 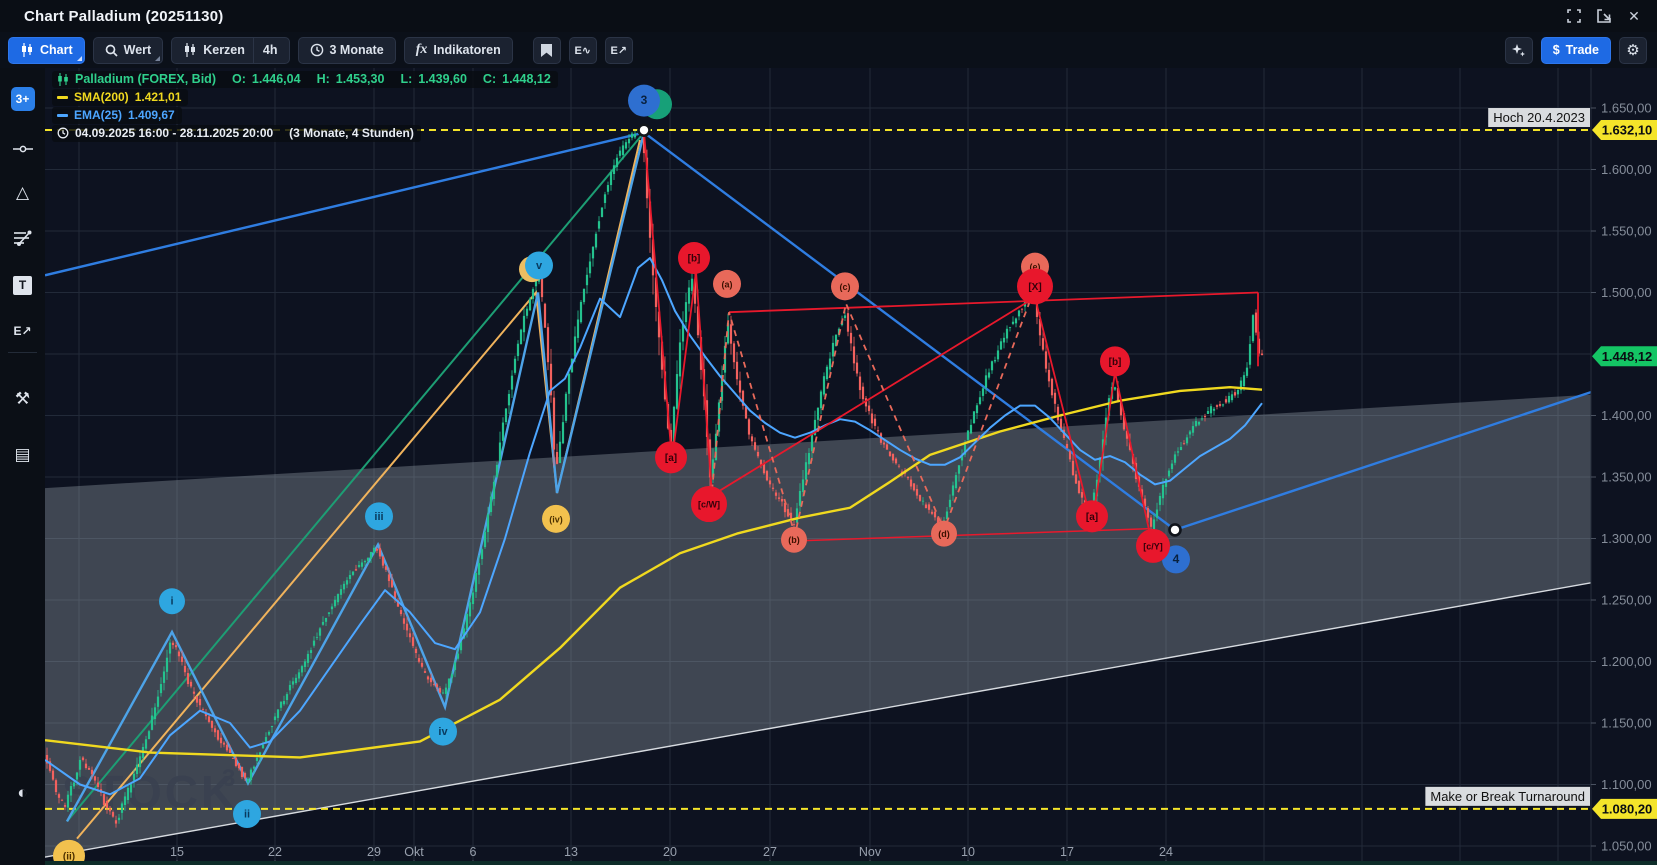 What do you see at coordinates (618, 50) in the screenshot?
I see `elliott-trend-button: E↗` at bounding box center [618, 50].